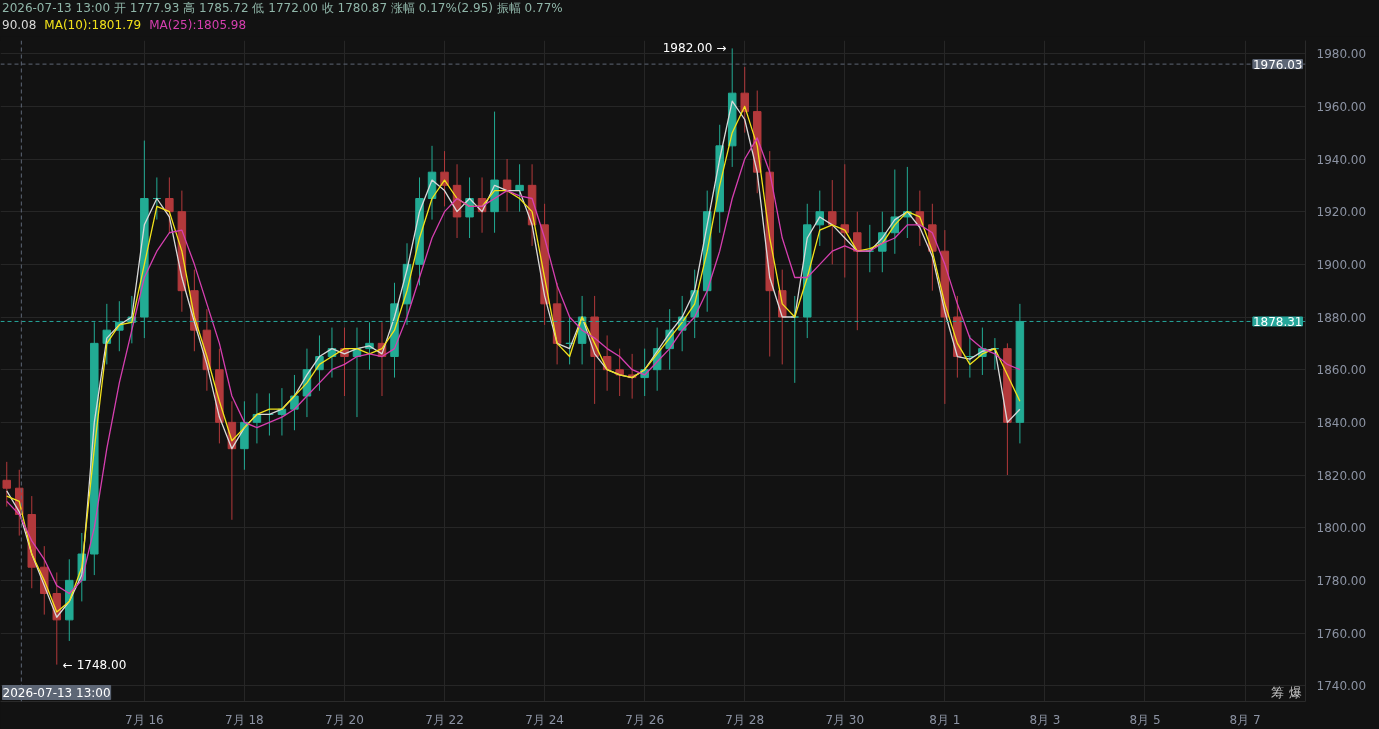 This screenshot has width=1379, height=729. Describe the element at coordinates (444, 719) in the screenshot. I see `x-tick-label: 7月 22` at that location.